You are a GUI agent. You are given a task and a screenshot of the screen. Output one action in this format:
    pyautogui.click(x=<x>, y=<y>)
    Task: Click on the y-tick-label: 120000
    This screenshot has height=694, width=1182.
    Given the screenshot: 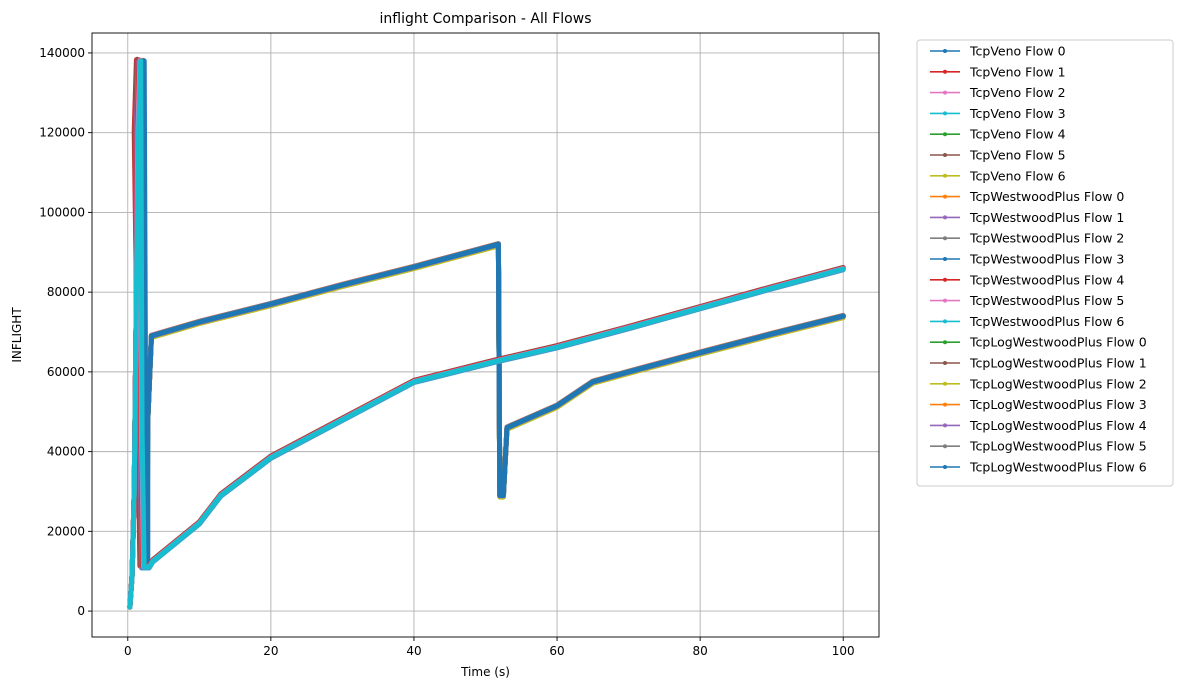 What is the action you would take?
    pyautogui.click(x=62, y=133)
    